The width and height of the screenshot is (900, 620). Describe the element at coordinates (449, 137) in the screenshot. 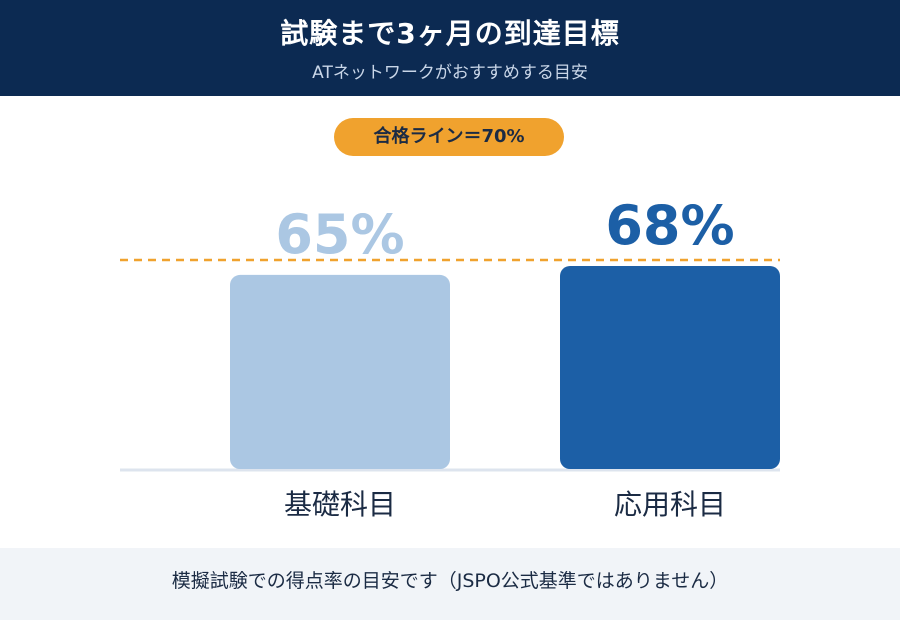

I see `pass-line-badge: 合格ライン＝70%` at that location.